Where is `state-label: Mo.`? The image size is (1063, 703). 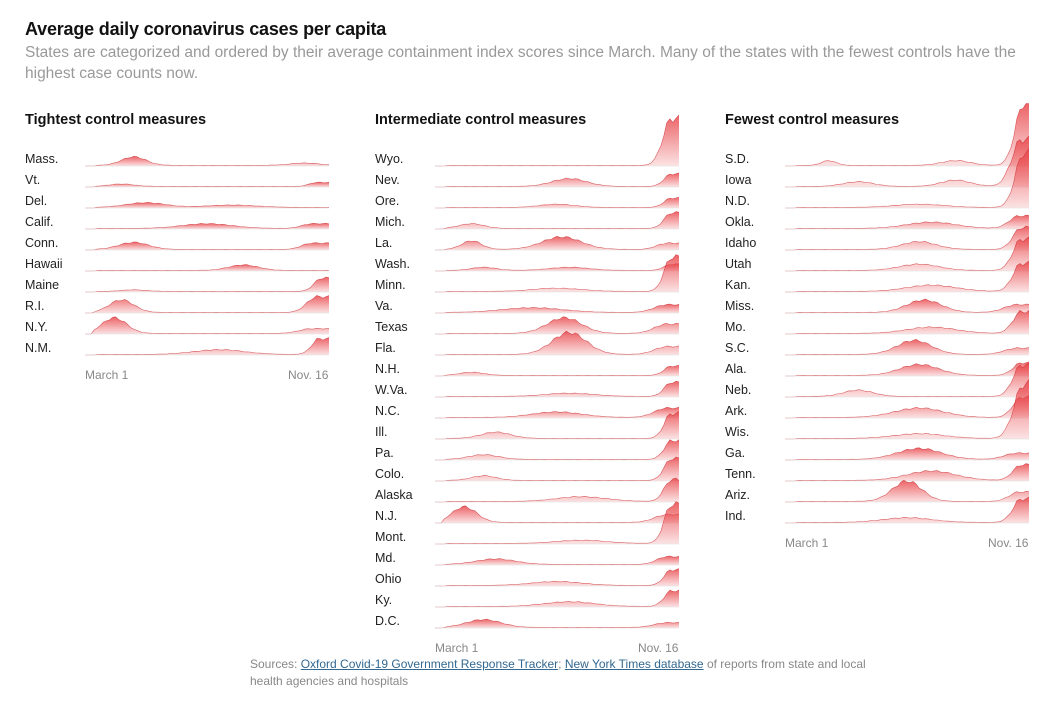
state-label: Mo. is located at coordinates (735, 327).